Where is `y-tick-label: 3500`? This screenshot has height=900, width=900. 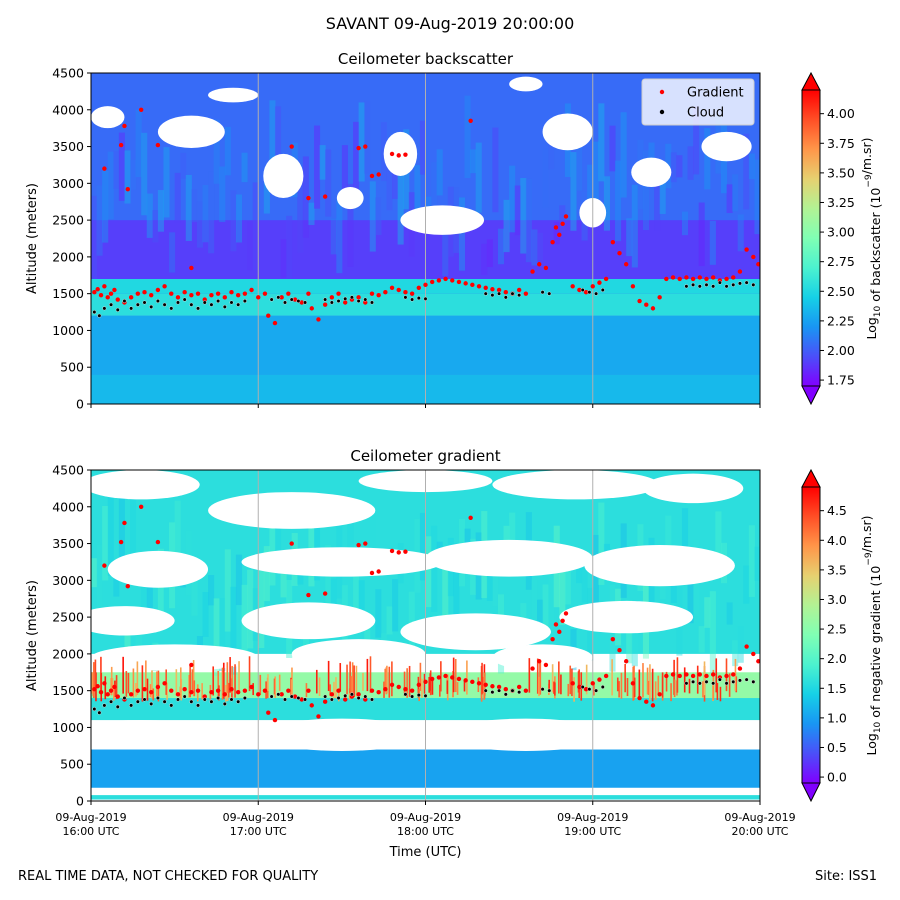 y-tick-label: 3500 is located at coordinates (68, 146).